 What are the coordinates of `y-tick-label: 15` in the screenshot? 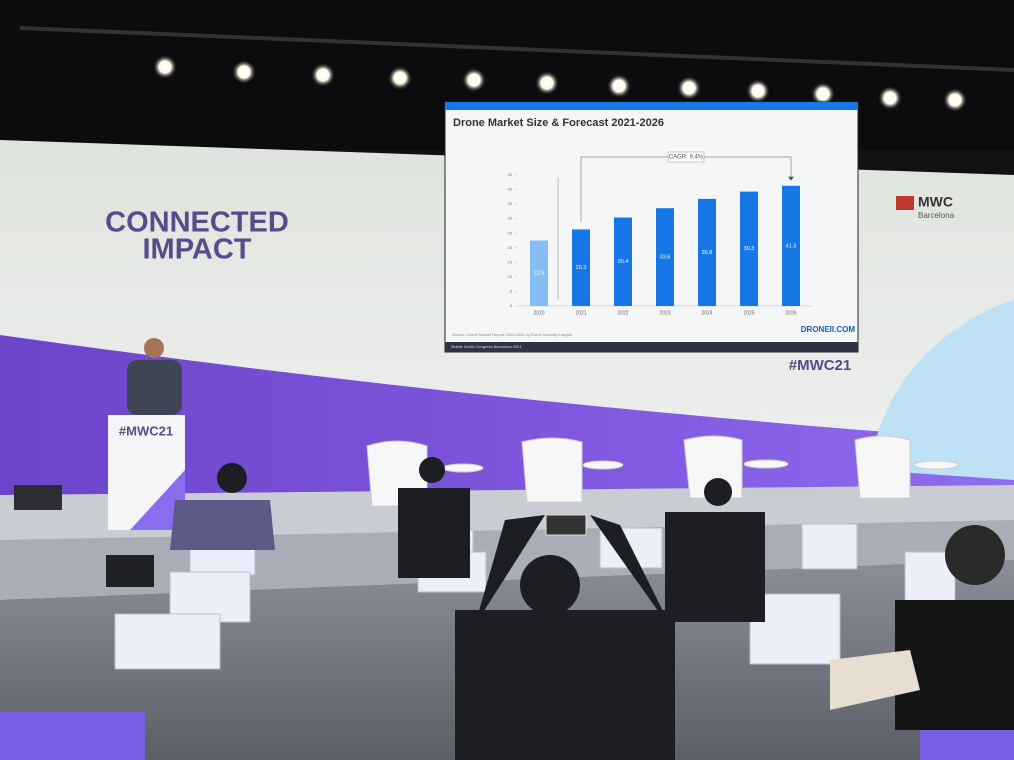 It's located at (510, 261).